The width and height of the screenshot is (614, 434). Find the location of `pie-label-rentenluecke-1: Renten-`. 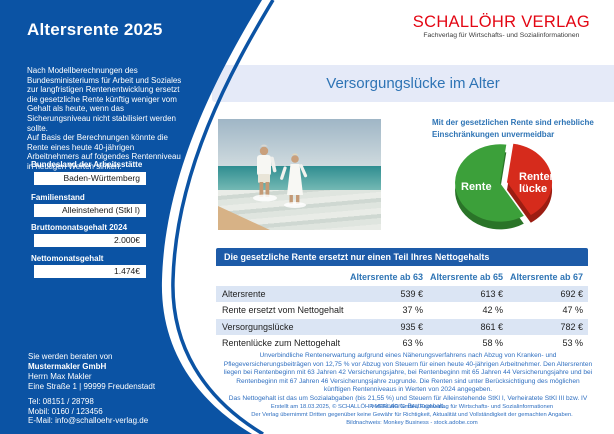

pie-label-rentenluecke-1: Renten- is located at coordinates (539, 177).